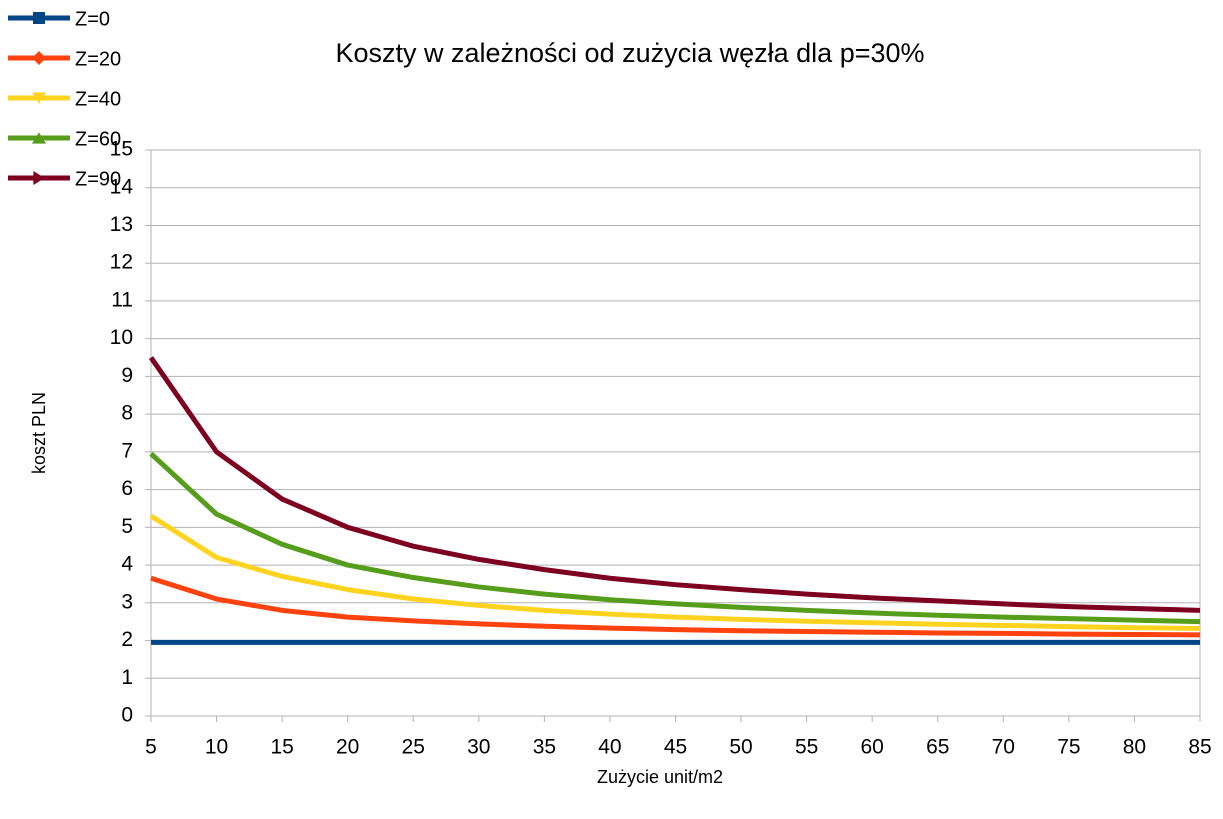 This screenshot has width=1223, height=819. I want to click on x-tick-label: 10, so click(216, 747).